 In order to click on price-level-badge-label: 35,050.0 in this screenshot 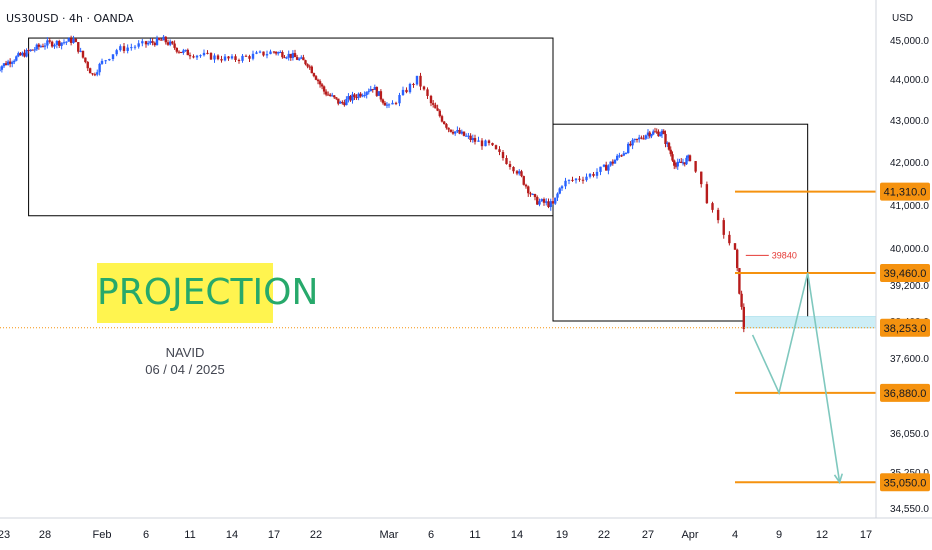, I will do `click(905, 483)`.